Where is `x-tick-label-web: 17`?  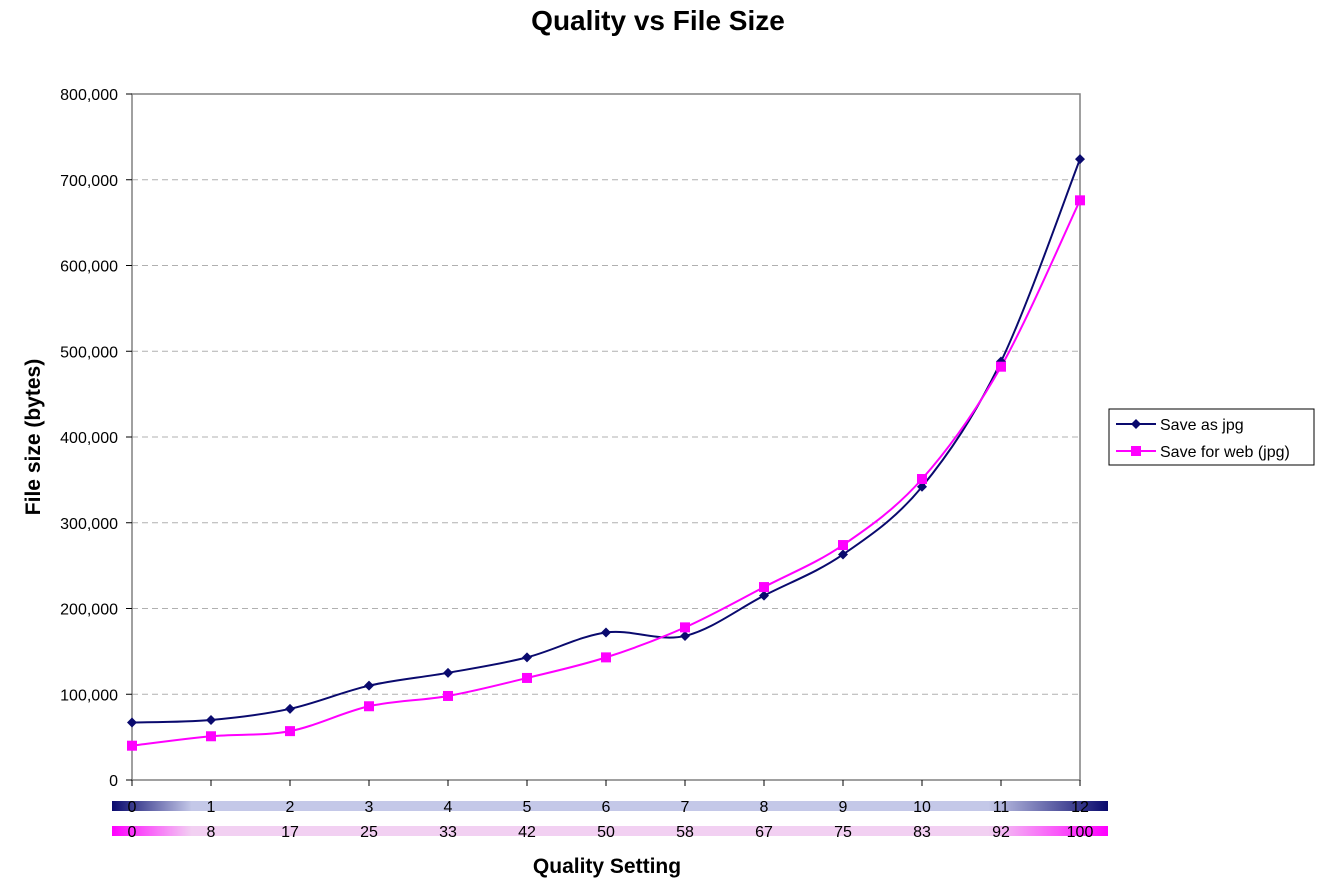
x-tick-label-web: 17 is located at coordinates (290, 832).